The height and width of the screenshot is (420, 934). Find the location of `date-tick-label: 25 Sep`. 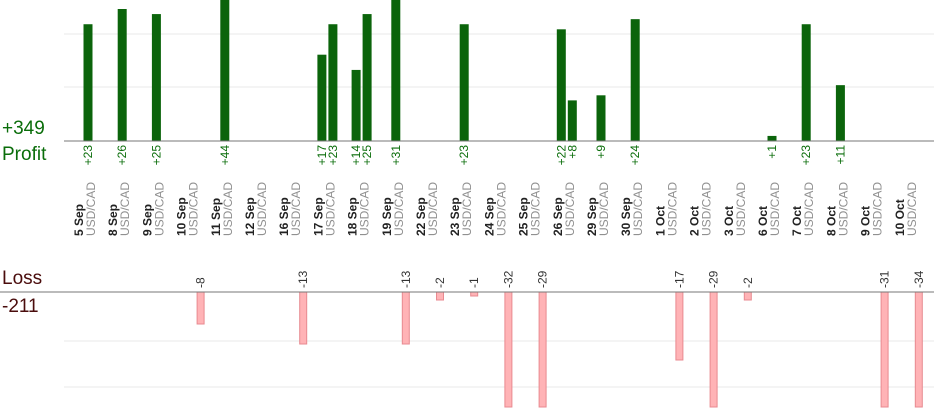

date-tick-label: 25 Sep is located at coordinates (524, 216).